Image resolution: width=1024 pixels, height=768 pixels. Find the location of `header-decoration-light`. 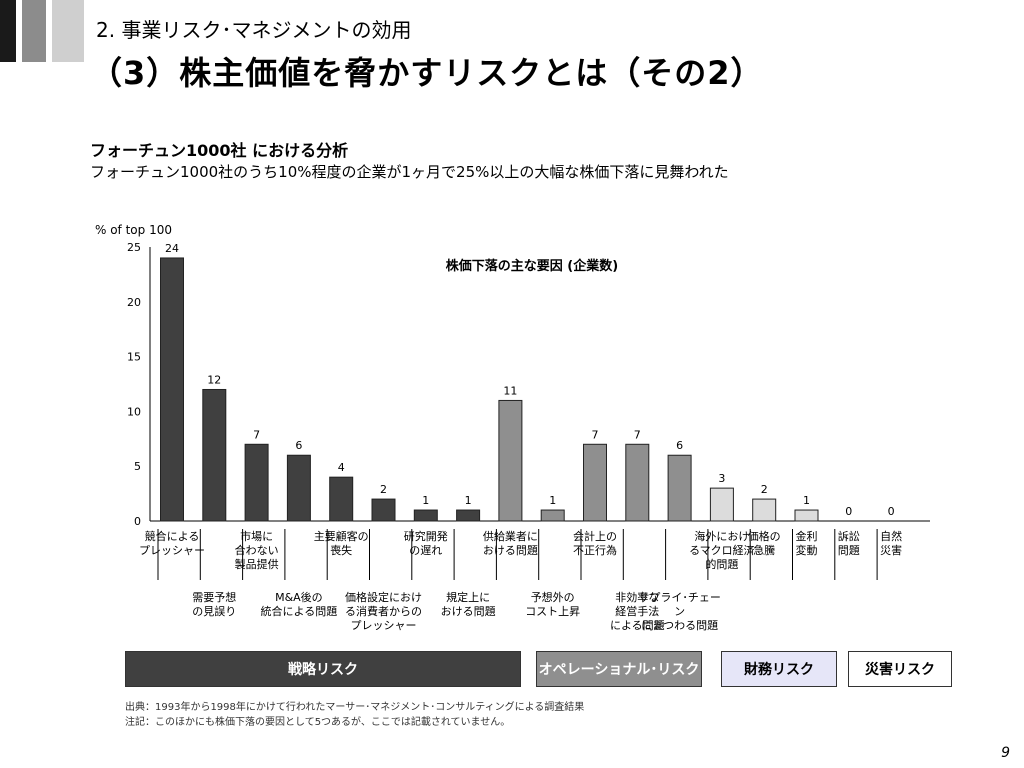

header-decoration-light is located at coordinates (68, 31).